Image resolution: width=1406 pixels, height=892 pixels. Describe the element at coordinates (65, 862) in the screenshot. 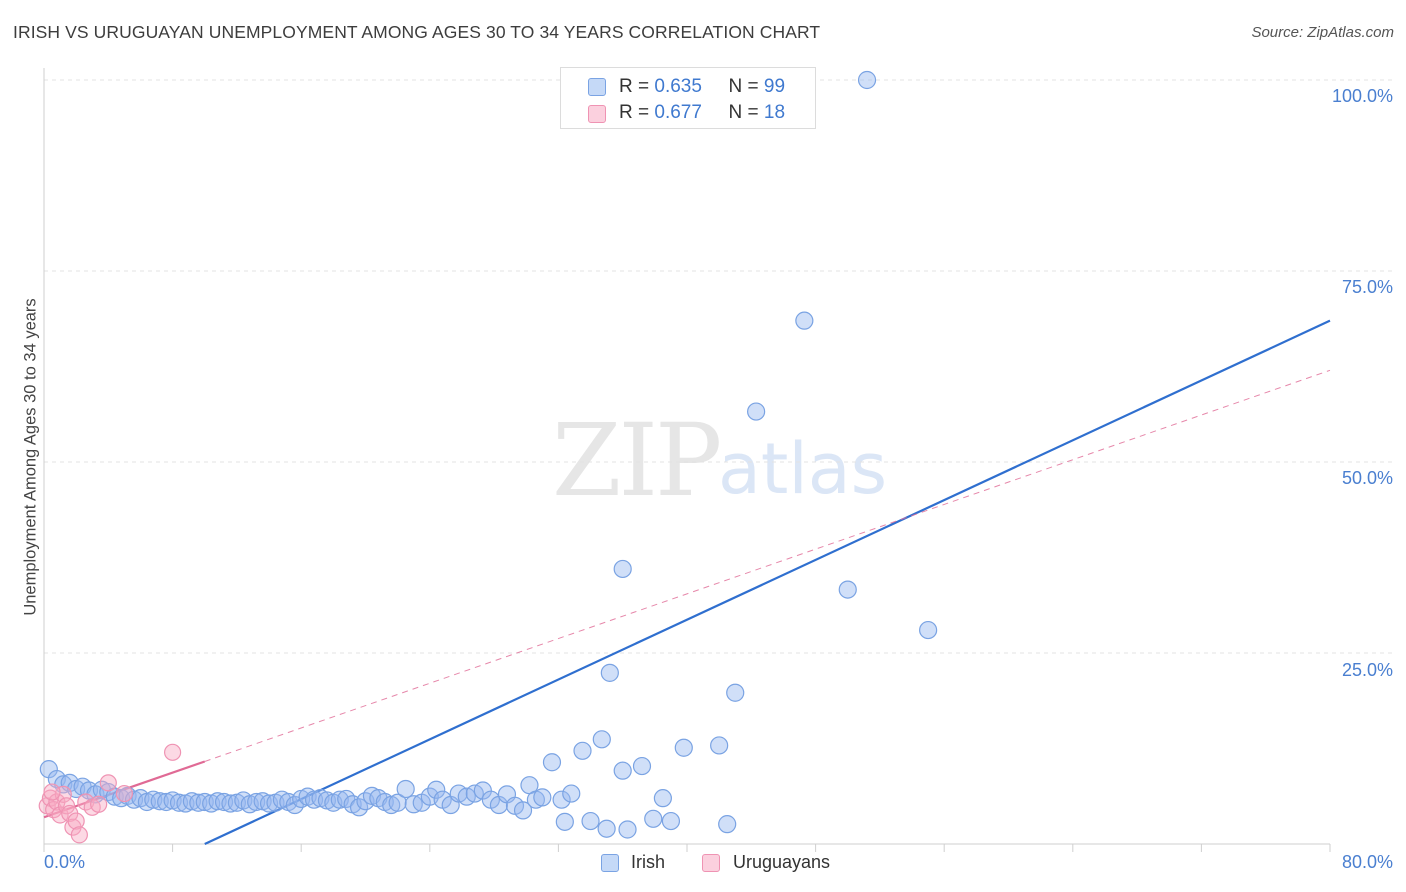

I see `x-tick-label-min: 0.0%` at that location.